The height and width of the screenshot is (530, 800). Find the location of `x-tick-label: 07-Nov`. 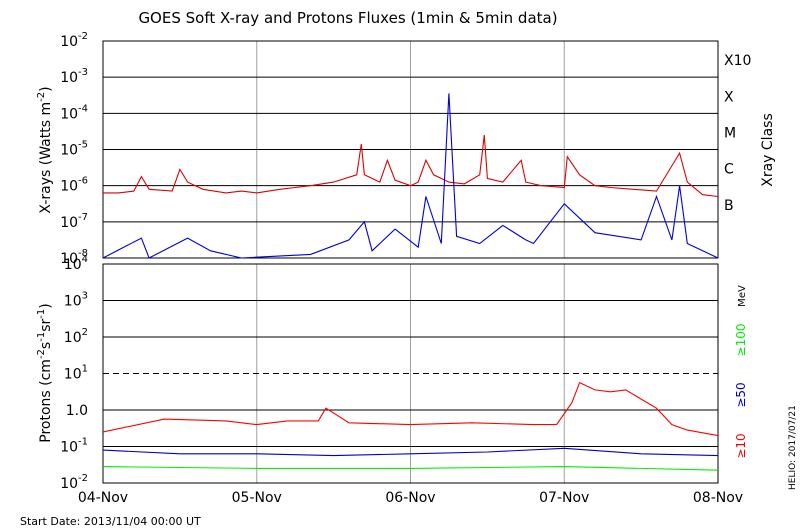

x-tick-label: 07-Nov is located at coordinates (564, 498).